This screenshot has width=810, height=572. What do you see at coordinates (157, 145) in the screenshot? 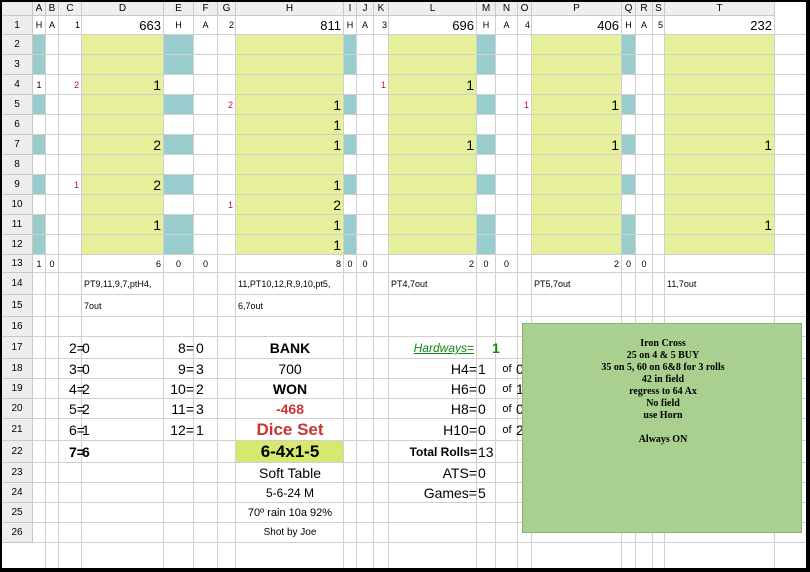
I see `tally-d7: 2` at bounding box center [157, 145].